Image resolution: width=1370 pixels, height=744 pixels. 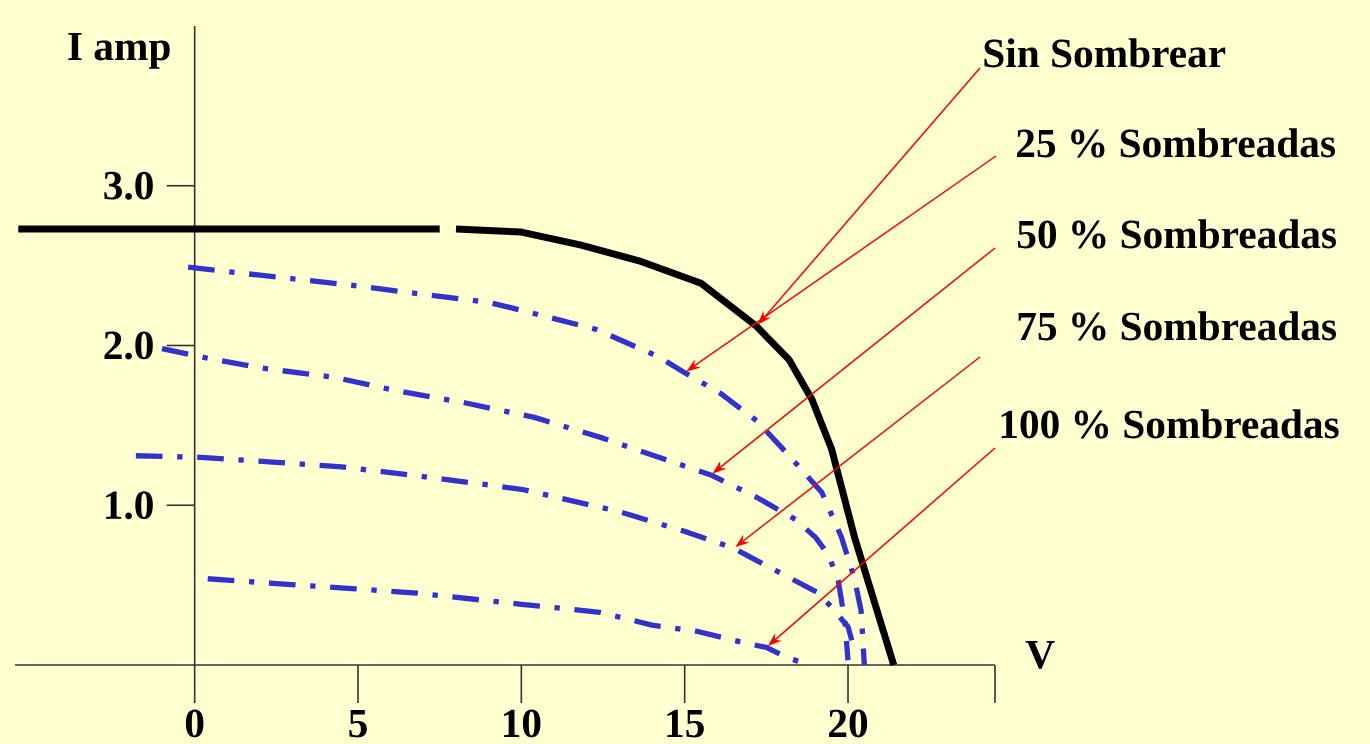 I want to click on y-tick-label: 2.0, so click(x=128, y=345).